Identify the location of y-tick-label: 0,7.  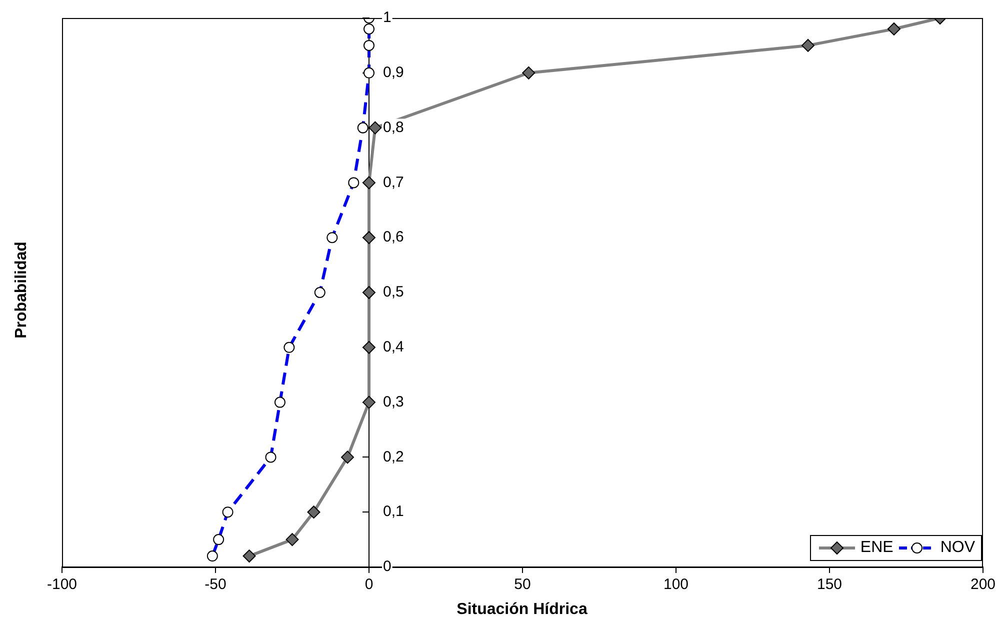
(393, 182).